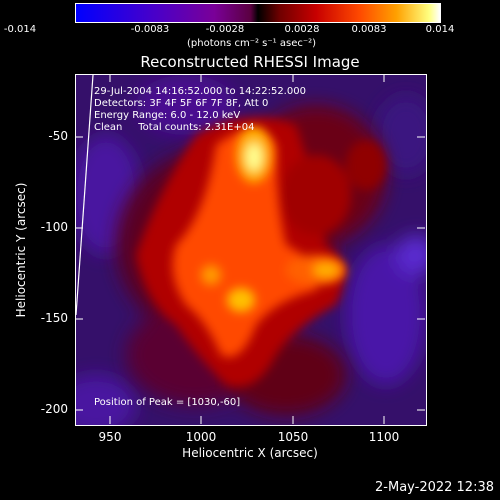 The image size is (500, 500). I want to click on colorbar-unit-label: (photons cm⁻² s⁻¹ asec⁻²), so click(252, 43).